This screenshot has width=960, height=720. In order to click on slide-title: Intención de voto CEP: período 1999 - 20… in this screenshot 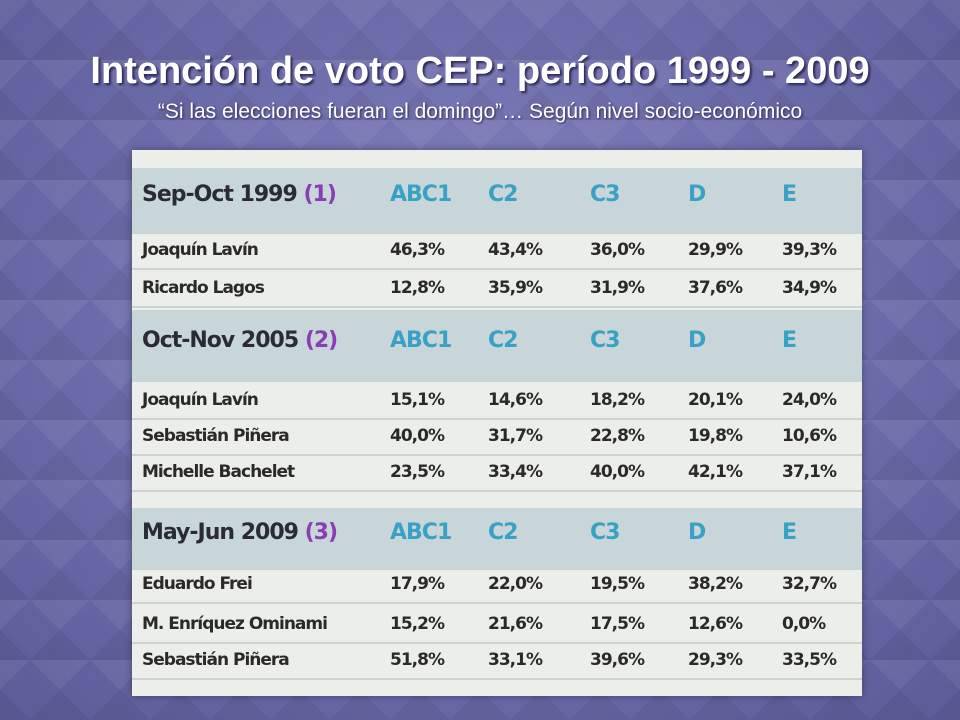, I will do `click(480, 71)`.